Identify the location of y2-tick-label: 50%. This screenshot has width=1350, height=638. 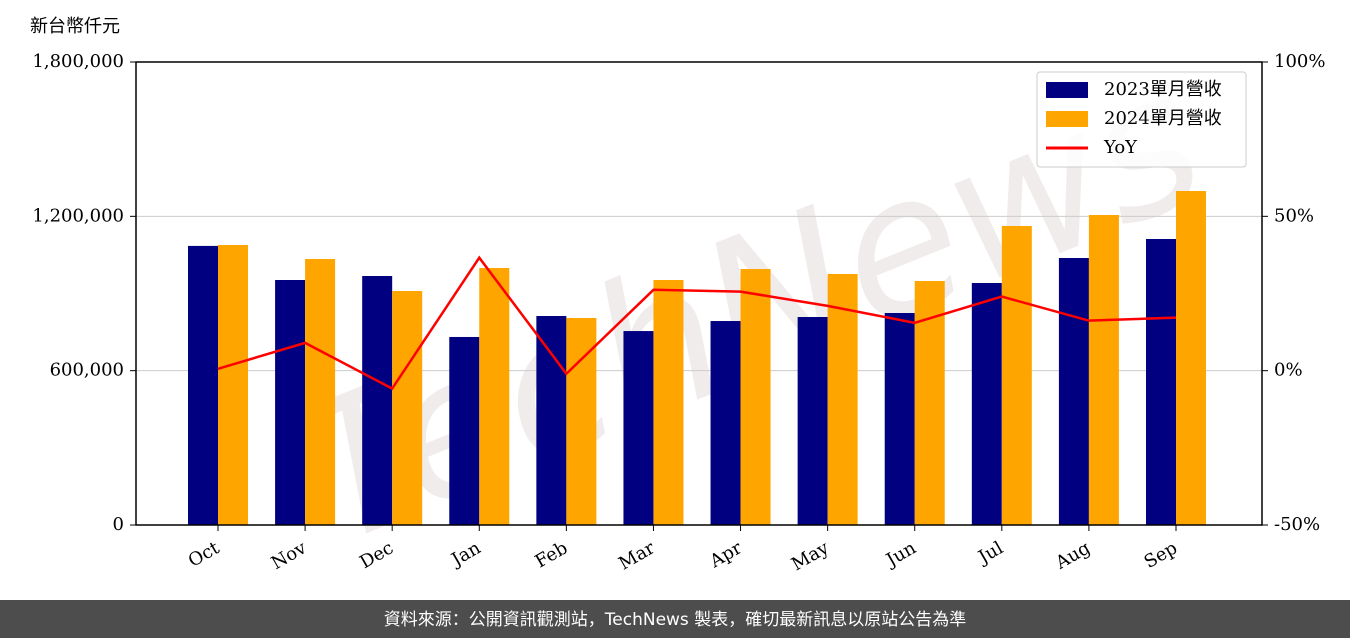
(1294, 215).